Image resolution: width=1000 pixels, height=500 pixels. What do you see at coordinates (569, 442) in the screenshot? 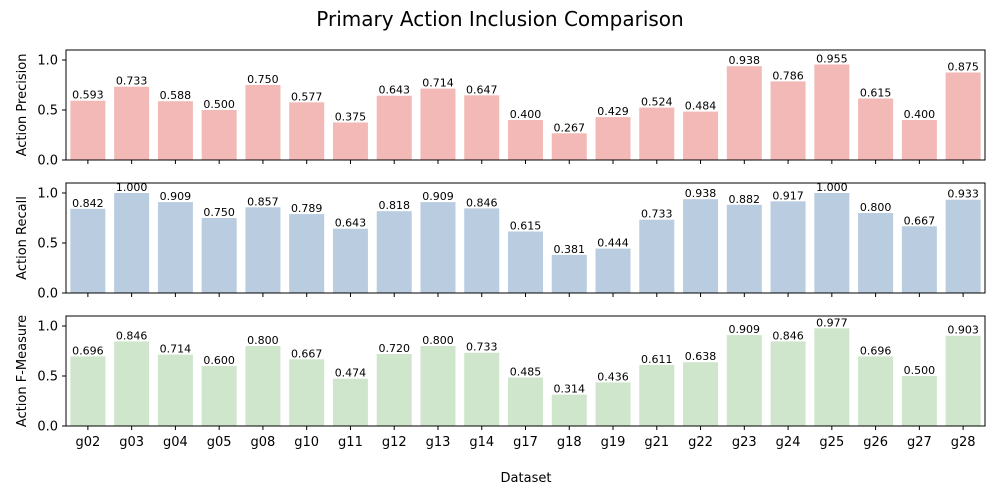
I see `x-tick-label-g18: g18` at bounding box center [569, 442].